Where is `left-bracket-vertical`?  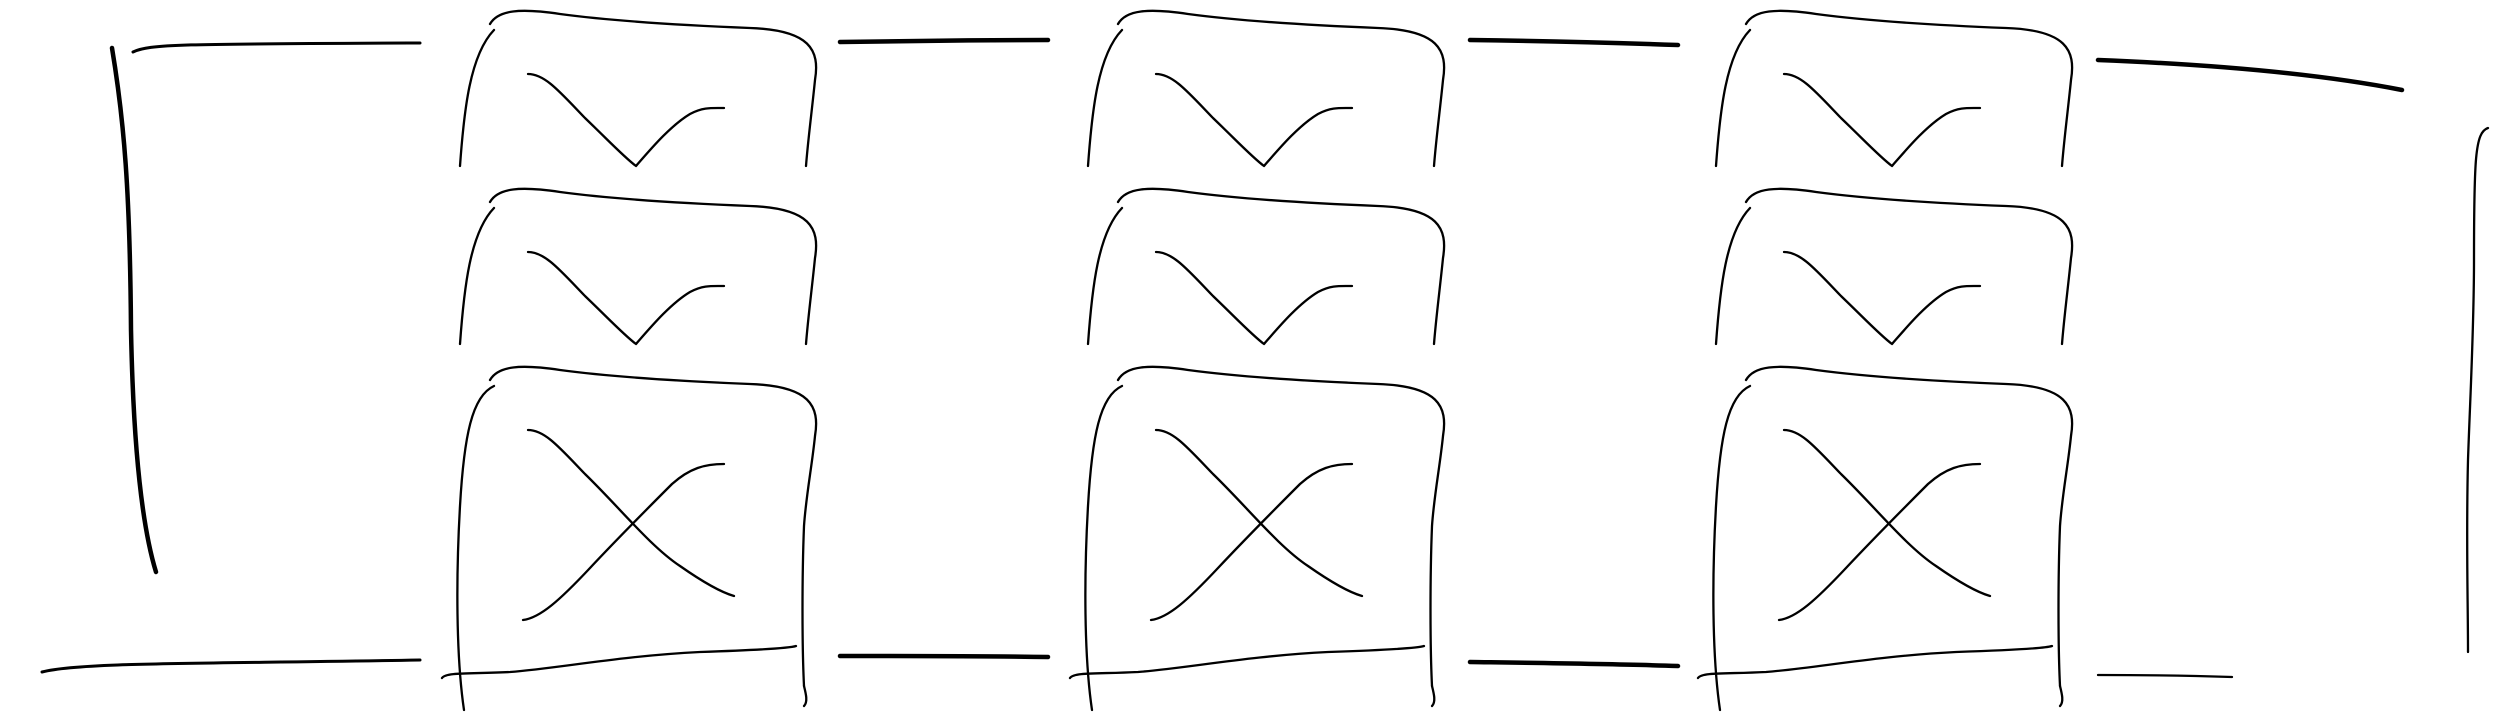 left-bracket-vertical is located at coordinates (134, 310).